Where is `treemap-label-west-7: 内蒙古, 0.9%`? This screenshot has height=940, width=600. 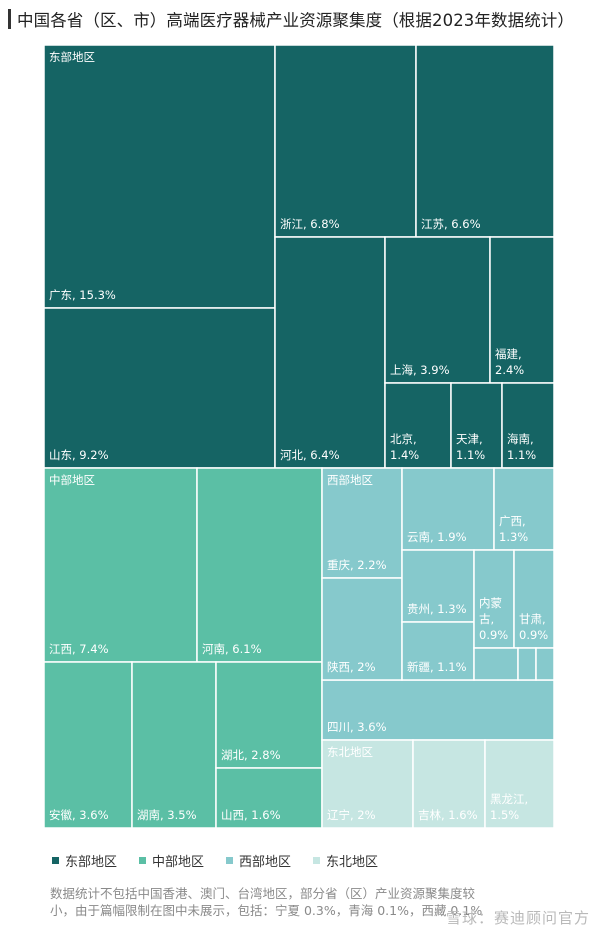 treemap-label-west-7: 内蒙古, 0.9% is located at coordinates (493, 619).